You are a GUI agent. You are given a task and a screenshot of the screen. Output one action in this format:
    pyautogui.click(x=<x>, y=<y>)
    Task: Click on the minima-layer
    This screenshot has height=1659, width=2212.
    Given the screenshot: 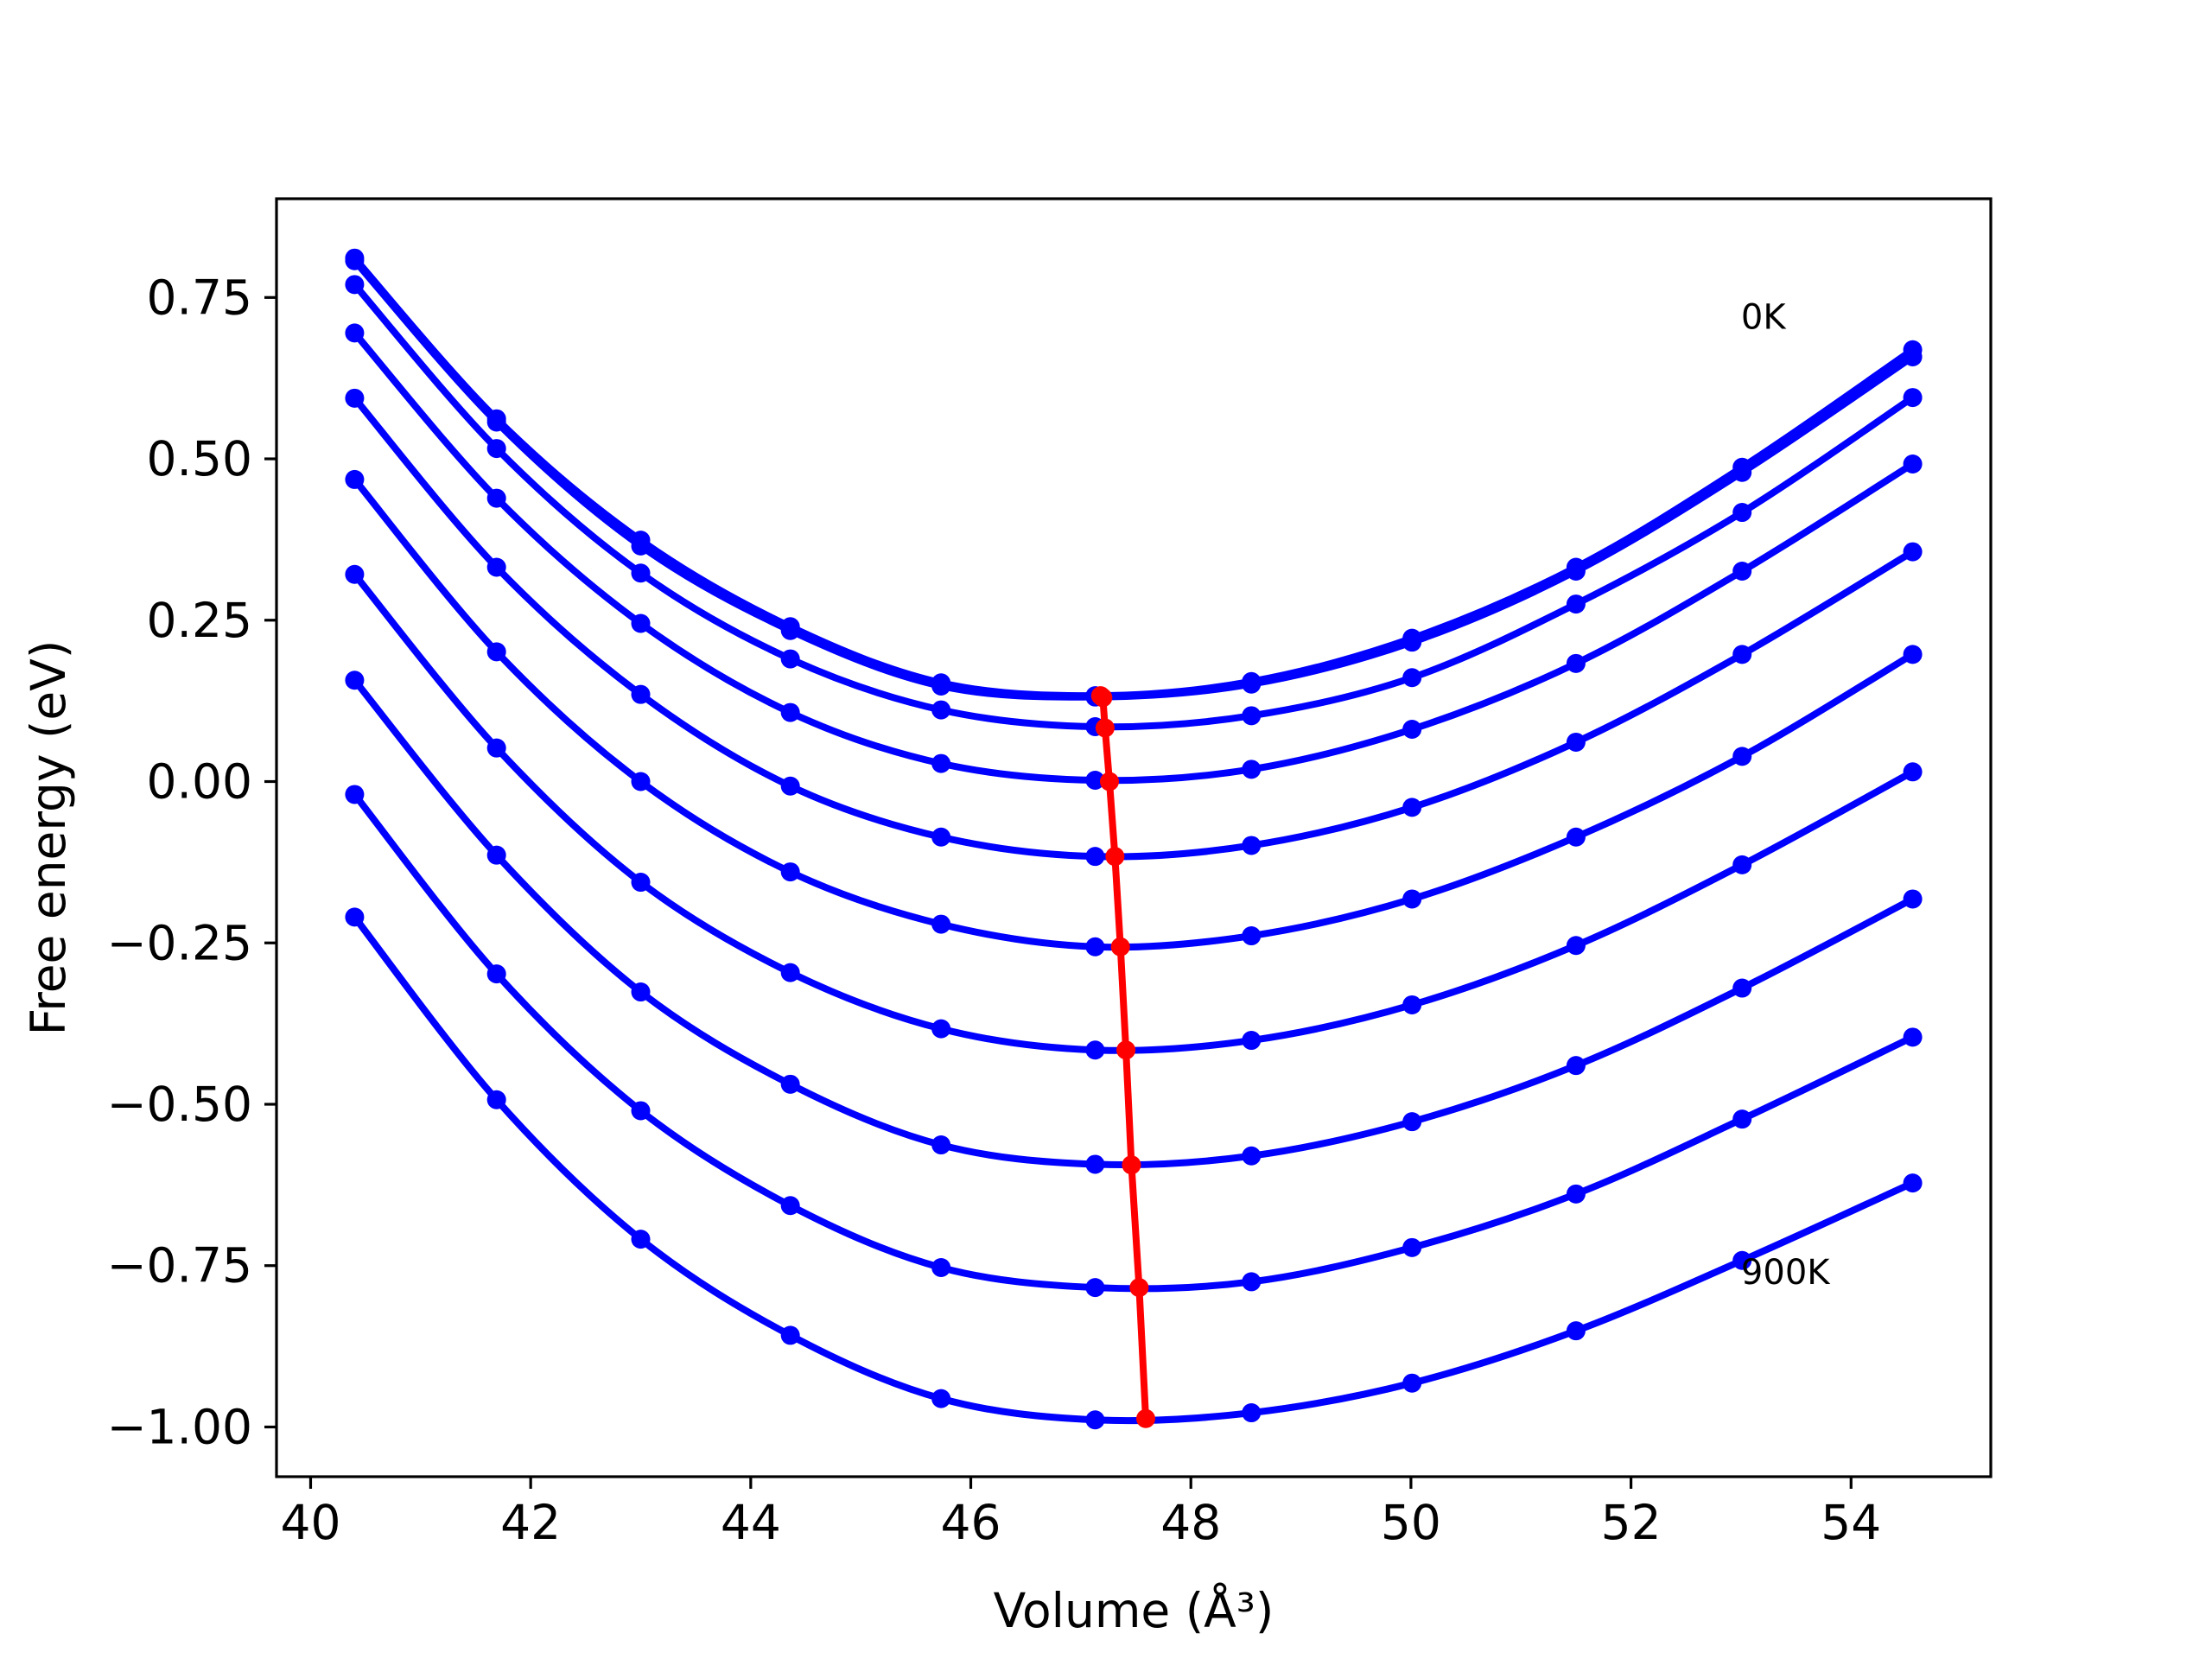 What is the action you would take?
    pyautogui.click(x=1123, y=1057)
    